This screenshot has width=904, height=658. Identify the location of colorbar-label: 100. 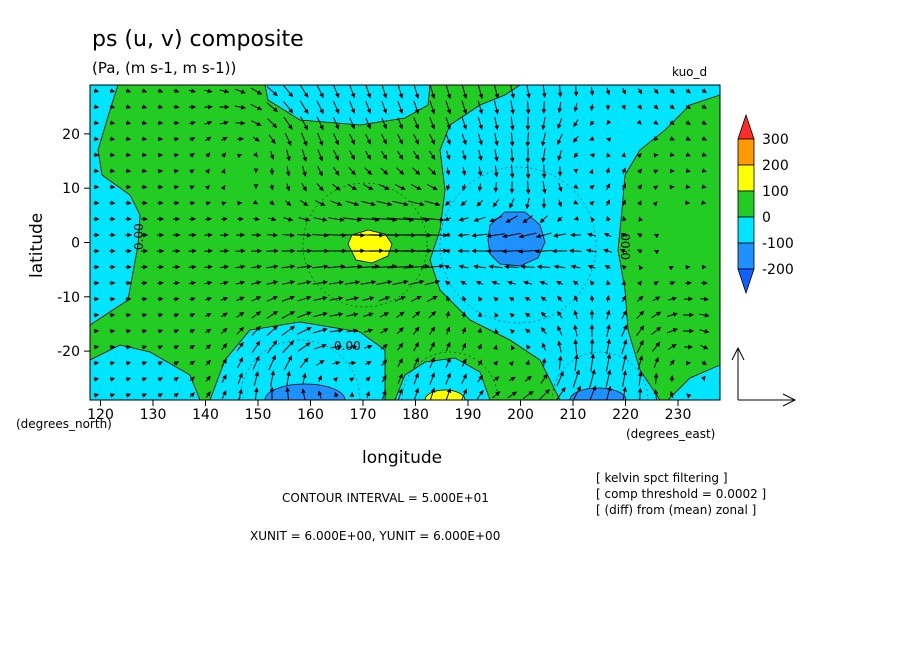
(775, 192).